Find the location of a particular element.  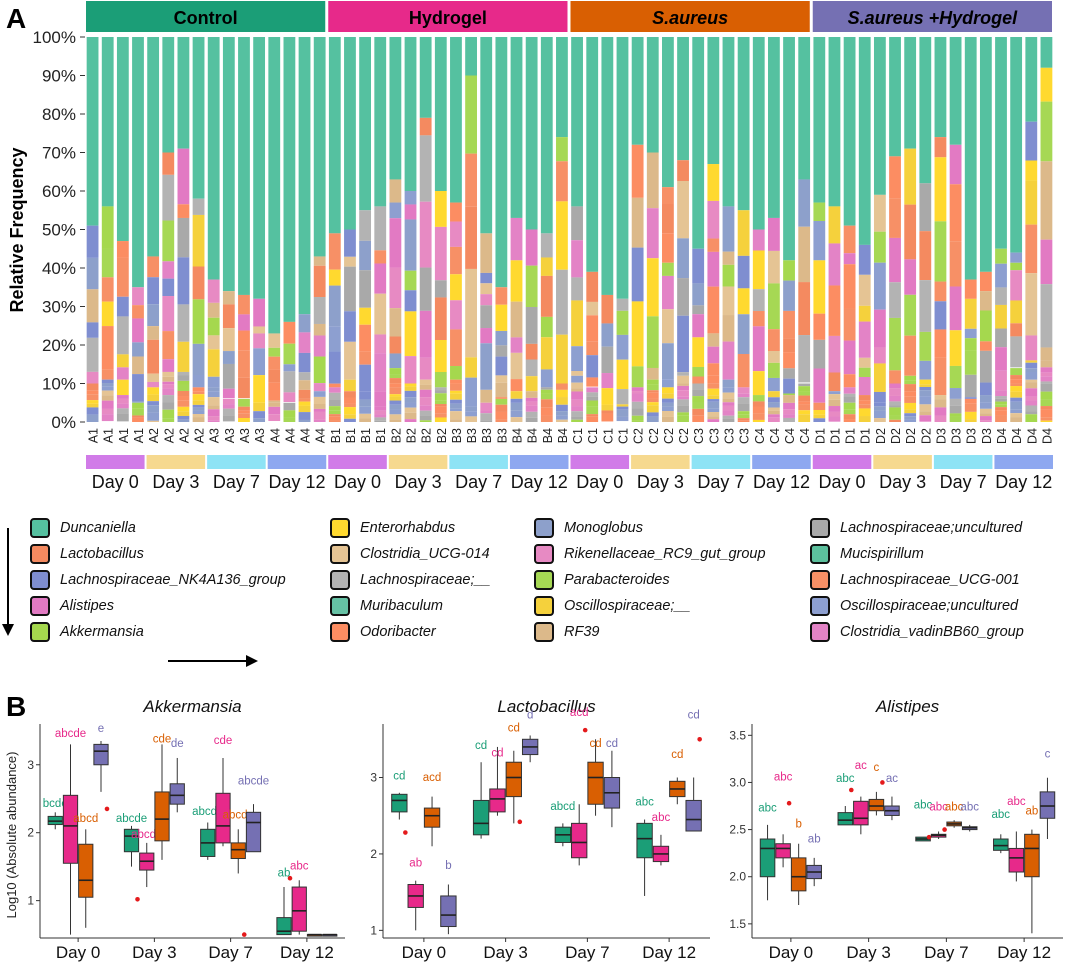

legend-label: Rikenellaceae_RC9_gut_group is located at coordinates (665, 554).